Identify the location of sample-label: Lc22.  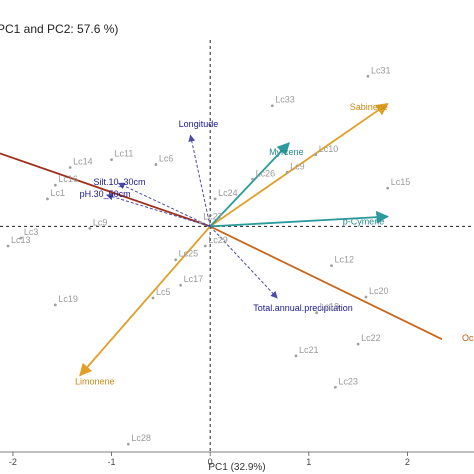
(371, 338).